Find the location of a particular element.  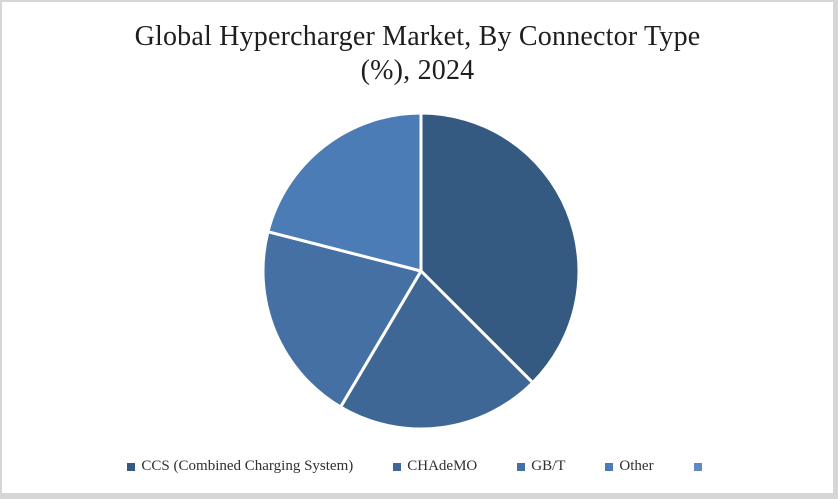

legend-swatch-other is located at coordinates (609, 466).